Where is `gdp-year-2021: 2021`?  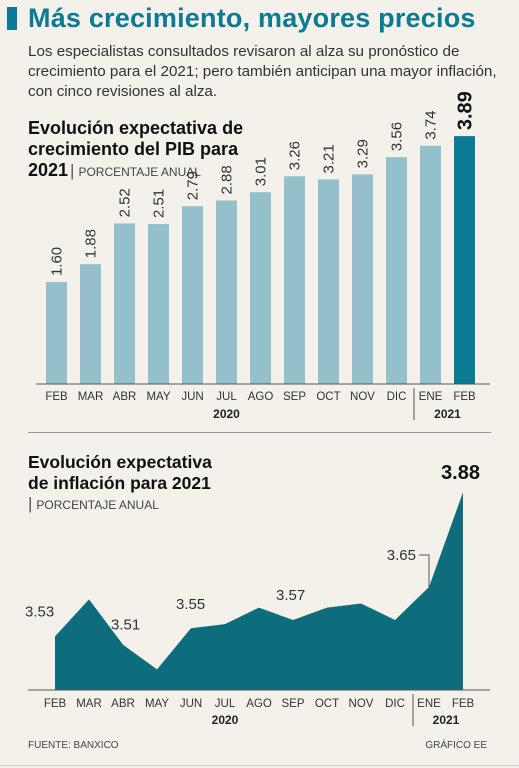
gdp-year-2021: 2021 is located at coordinates (447, 414).